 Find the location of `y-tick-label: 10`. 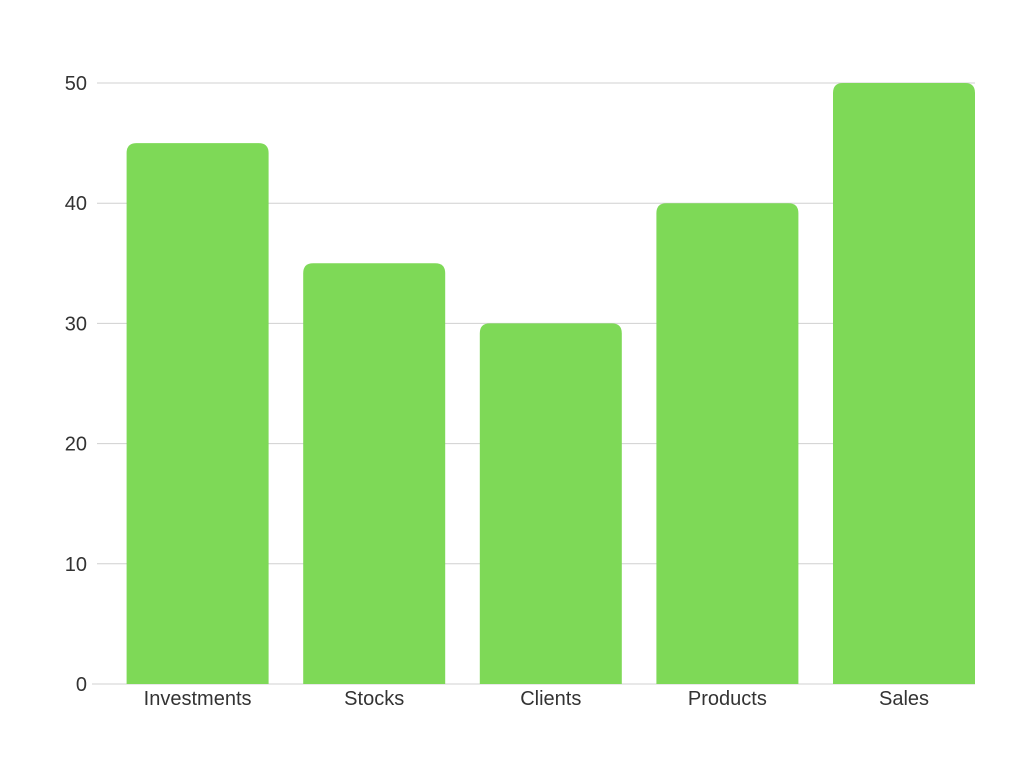

y-tick-label: 10 is located at coordinates (76, 565).